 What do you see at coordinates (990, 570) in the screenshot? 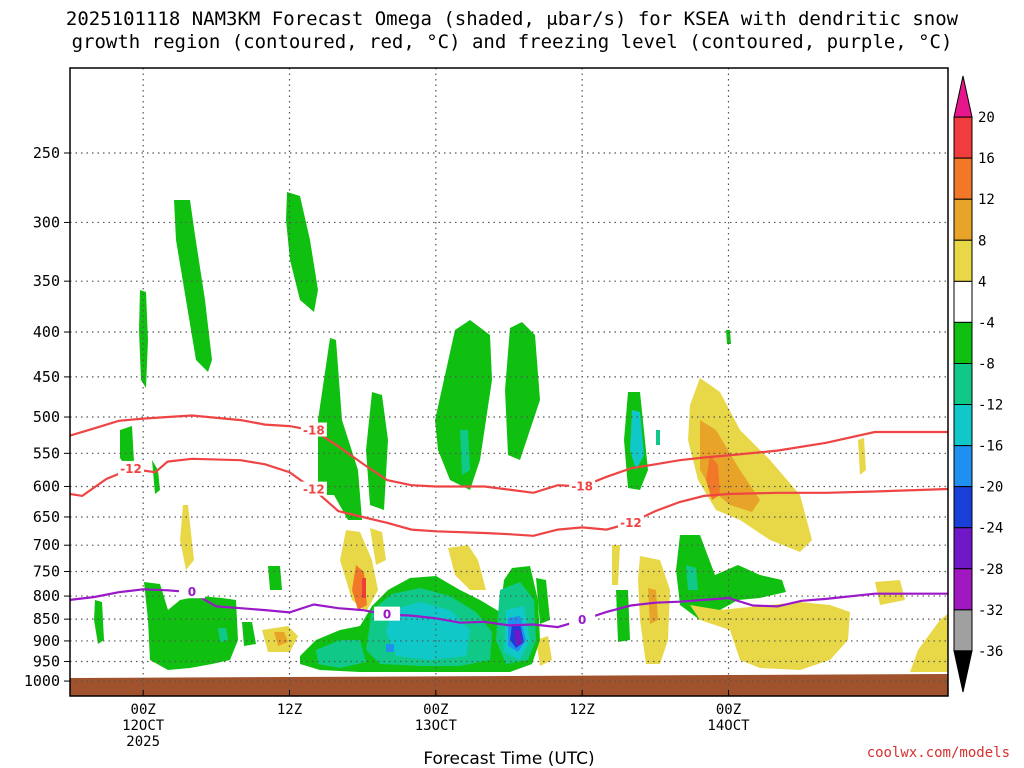
I see `colorbar-label-11: -28` at bounding box center [990, 570].